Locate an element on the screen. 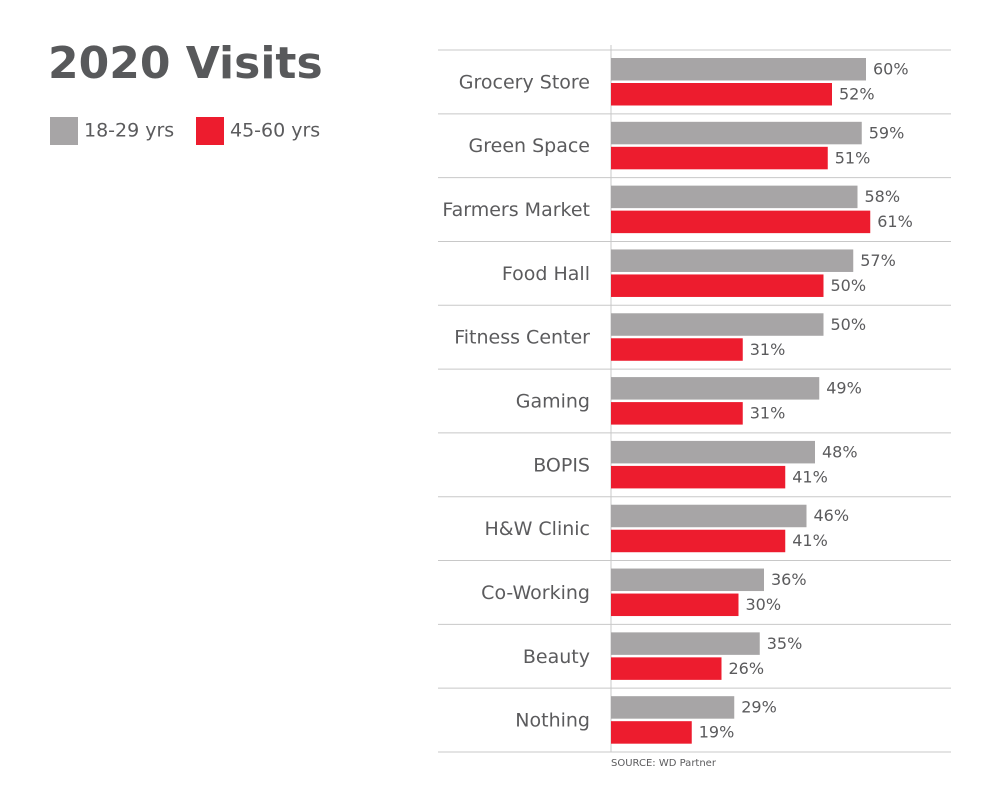  source-note: SOURCE: WD Partner is located at coordinates (664, 763).